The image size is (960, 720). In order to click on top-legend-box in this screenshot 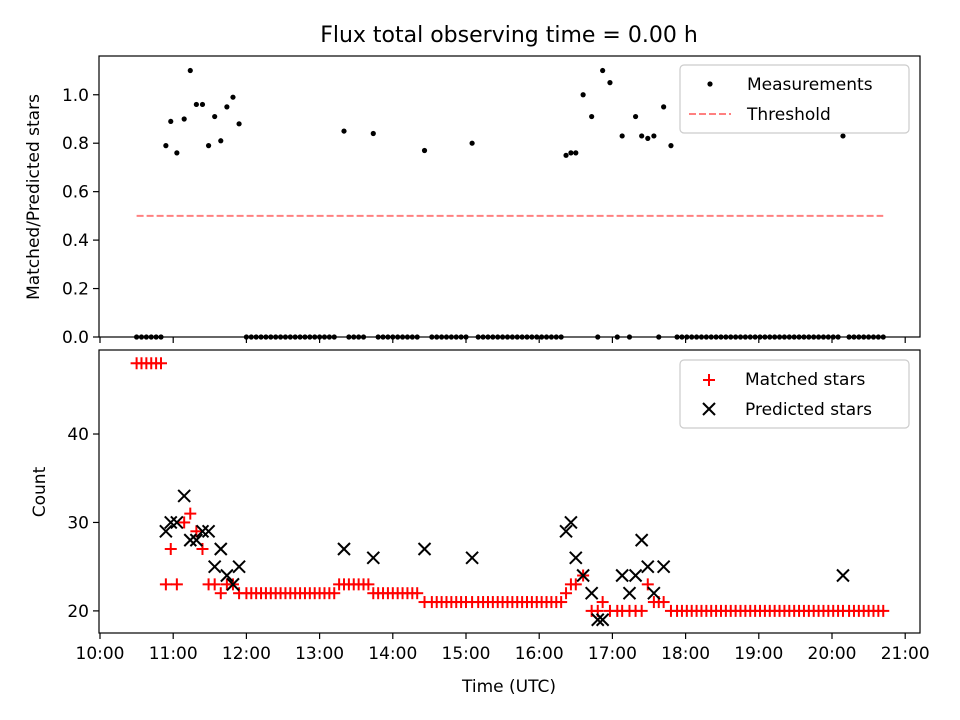, I will do `click(794, 99)`.